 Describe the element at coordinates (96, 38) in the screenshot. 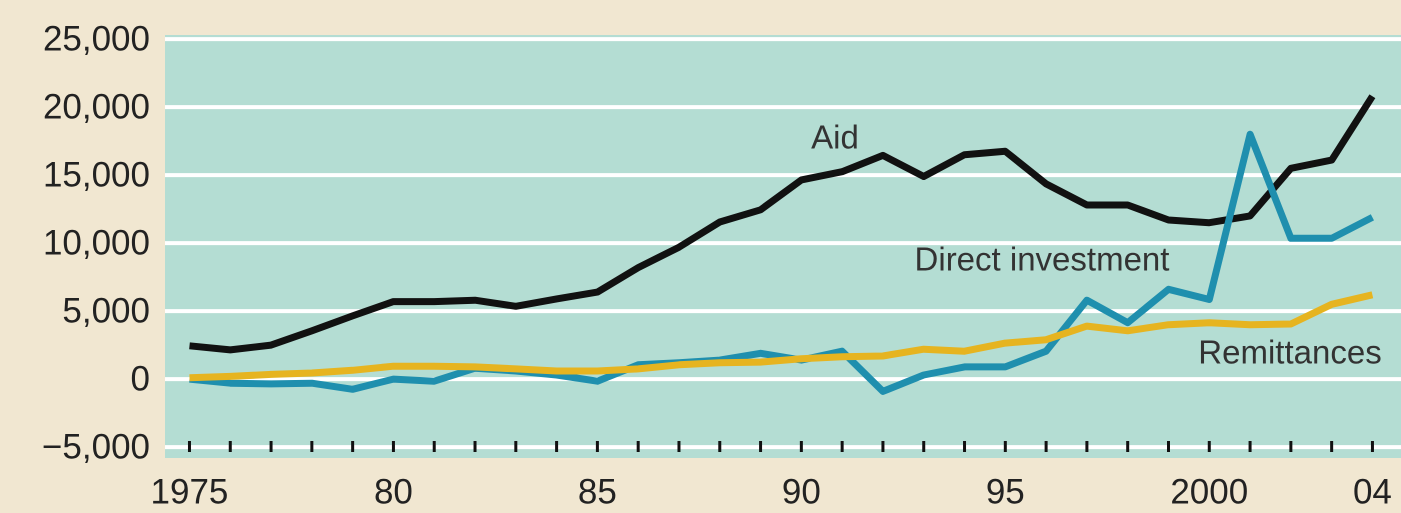

I see `y-tick-label: 25,000` at that location.